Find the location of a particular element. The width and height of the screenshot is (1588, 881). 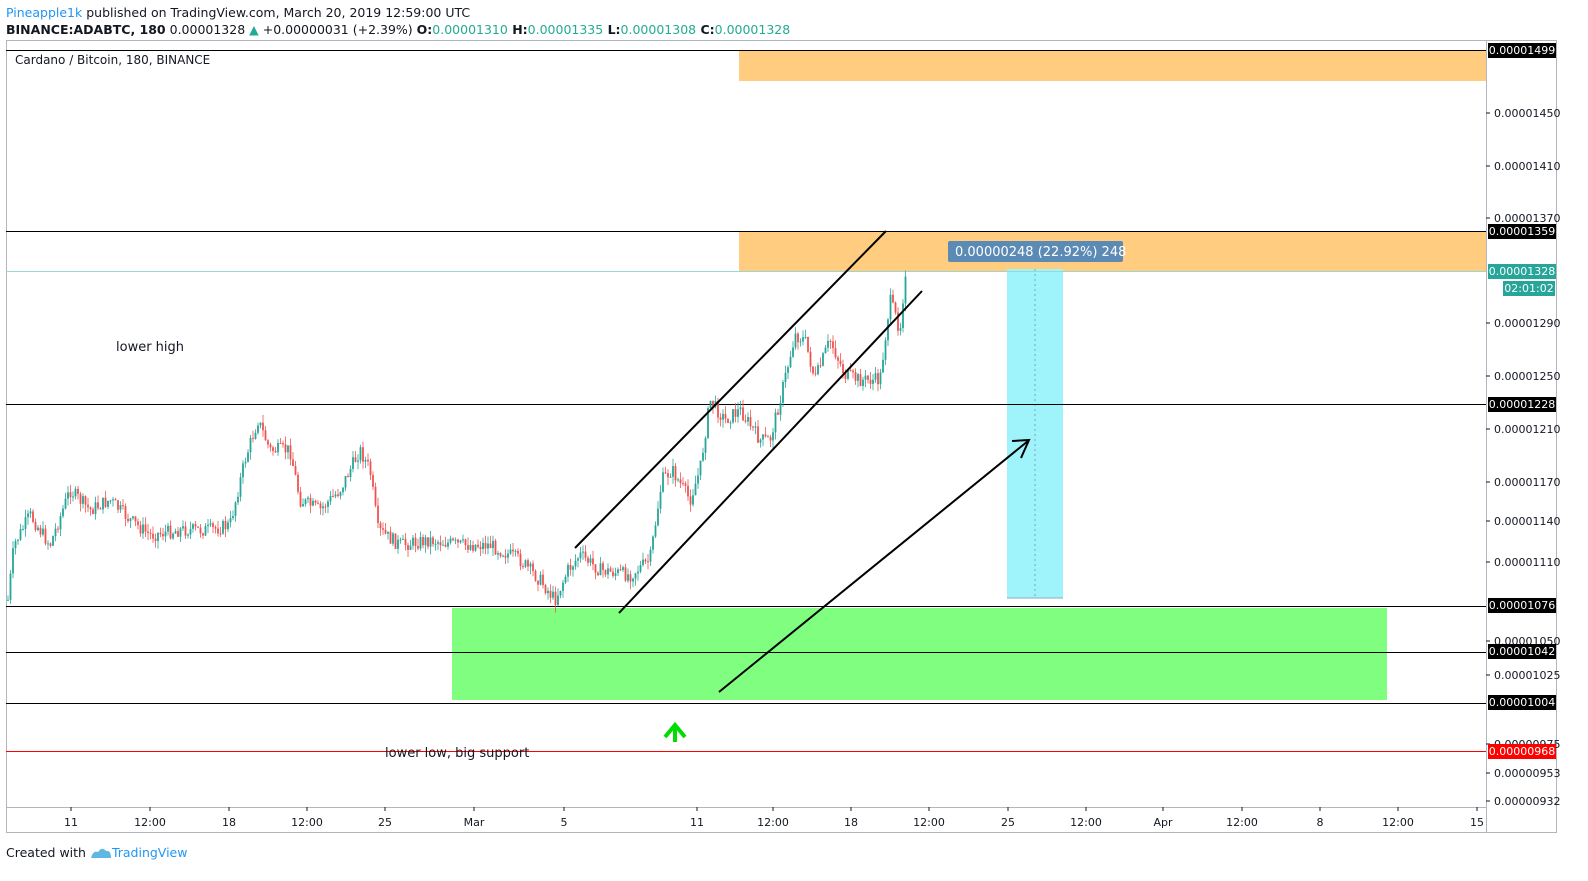

badge-countdown: 02:01:02 is located at coordinates (1528, 288).